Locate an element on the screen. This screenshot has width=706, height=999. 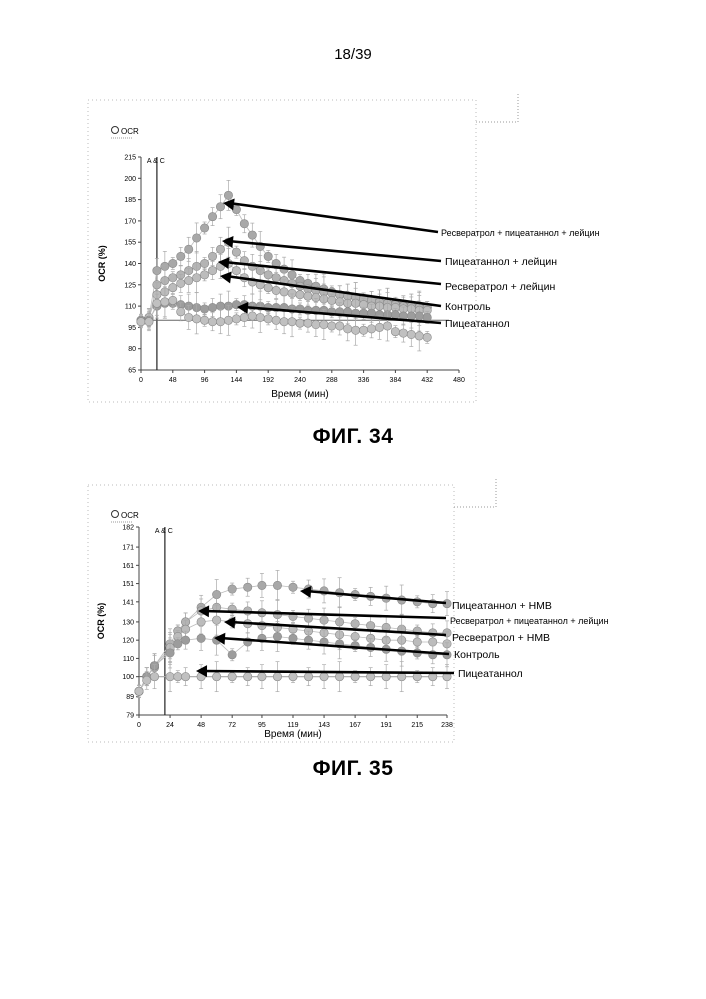
y-tick-label: 171 is located at coordinates (128, 548).